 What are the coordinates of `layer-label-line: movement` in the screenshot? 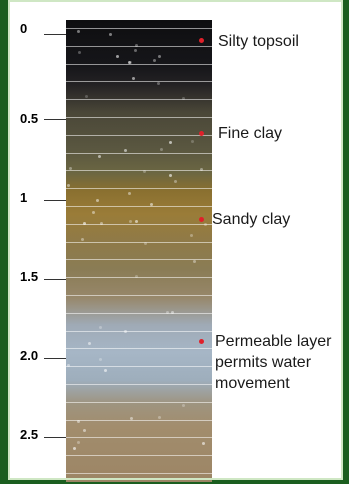 It's located at (252, 383).